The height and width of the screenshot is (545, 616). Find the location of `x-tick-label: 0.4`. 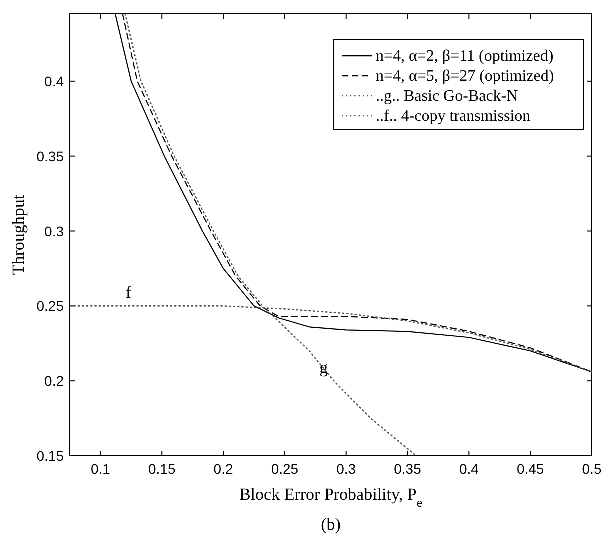

x-tick-label: 0.4 is located at coordinates (469, 469).